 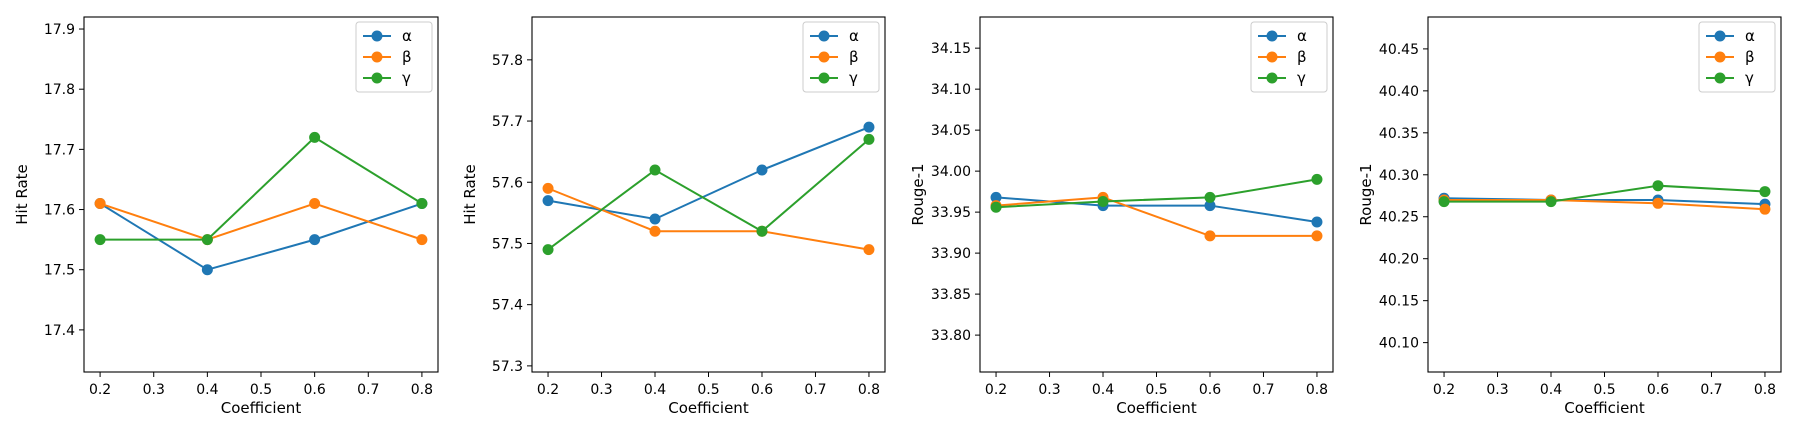 I want to click on y-tick-label: 17.4, so click(x=59, y=331).